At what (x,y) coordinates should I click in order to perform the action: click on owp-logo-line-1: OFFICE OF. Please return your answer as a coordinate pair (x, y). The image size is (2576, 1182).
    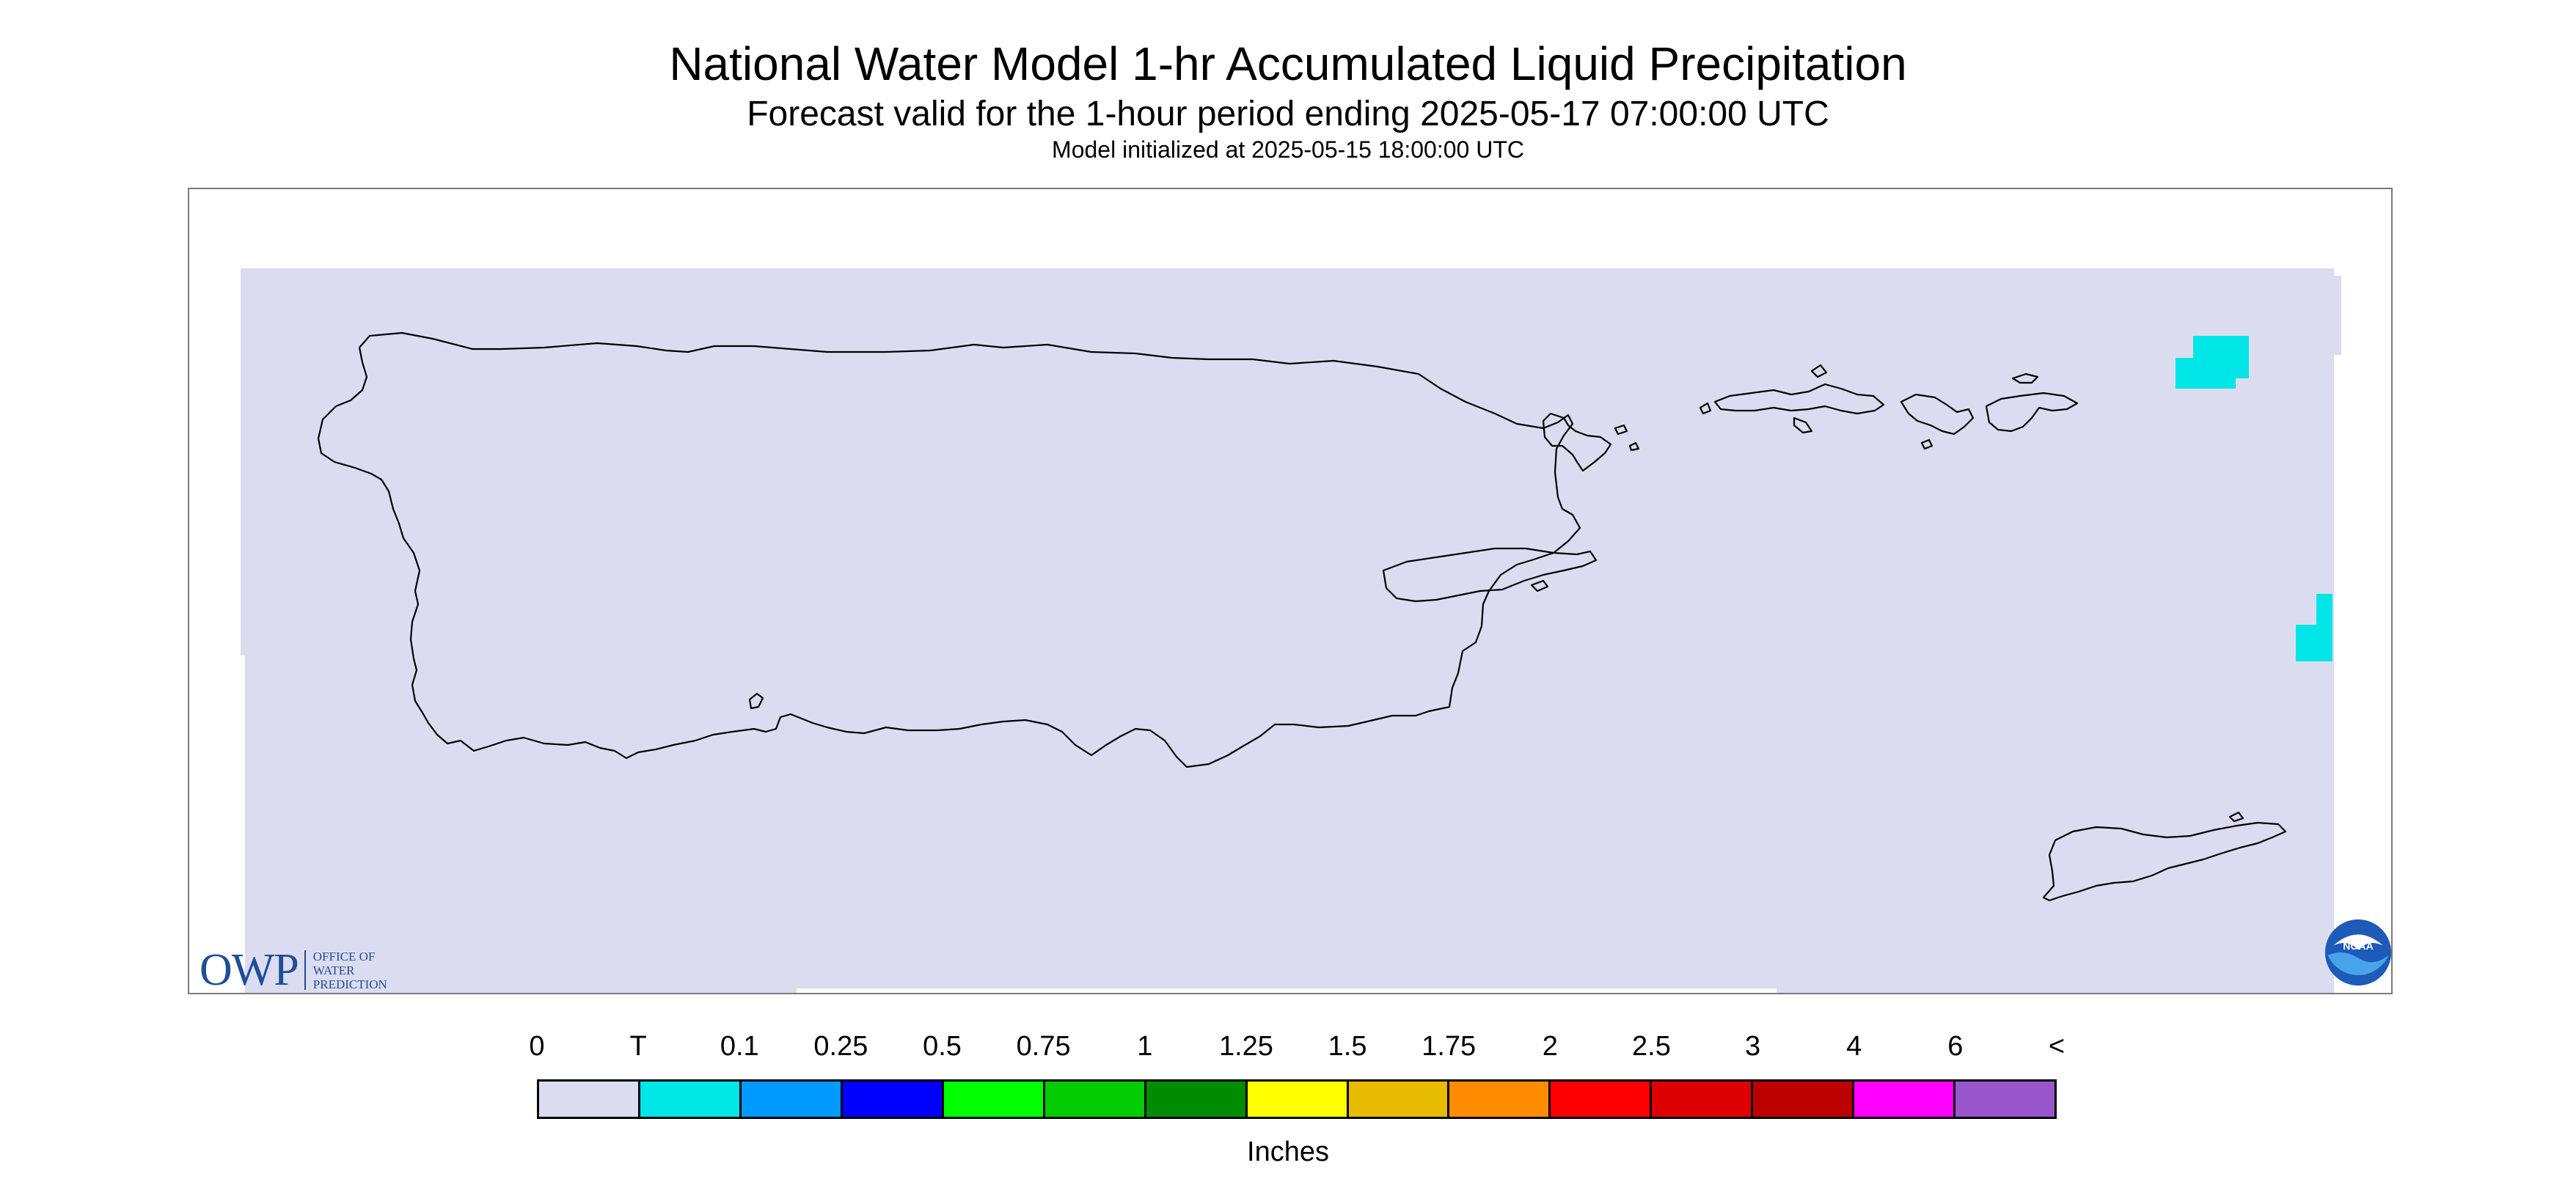
    Looking at the image, I should click on (344, 956).